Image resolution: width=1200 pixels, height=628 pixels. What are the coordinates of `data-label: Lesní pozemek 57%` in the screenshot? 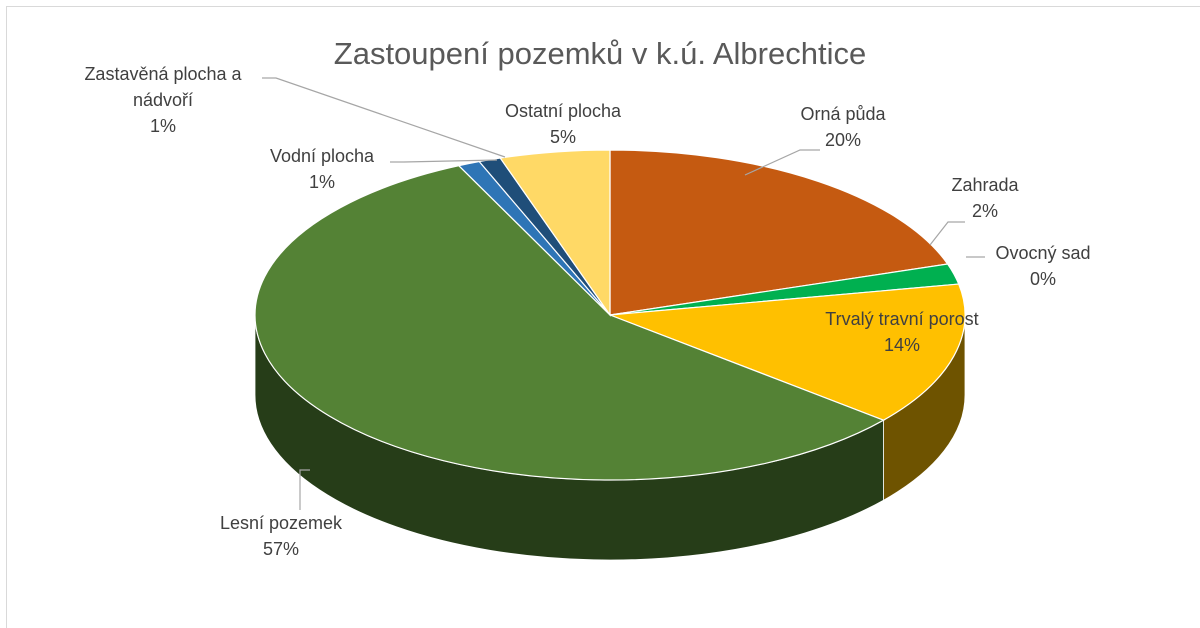 It's located at (281, 536).